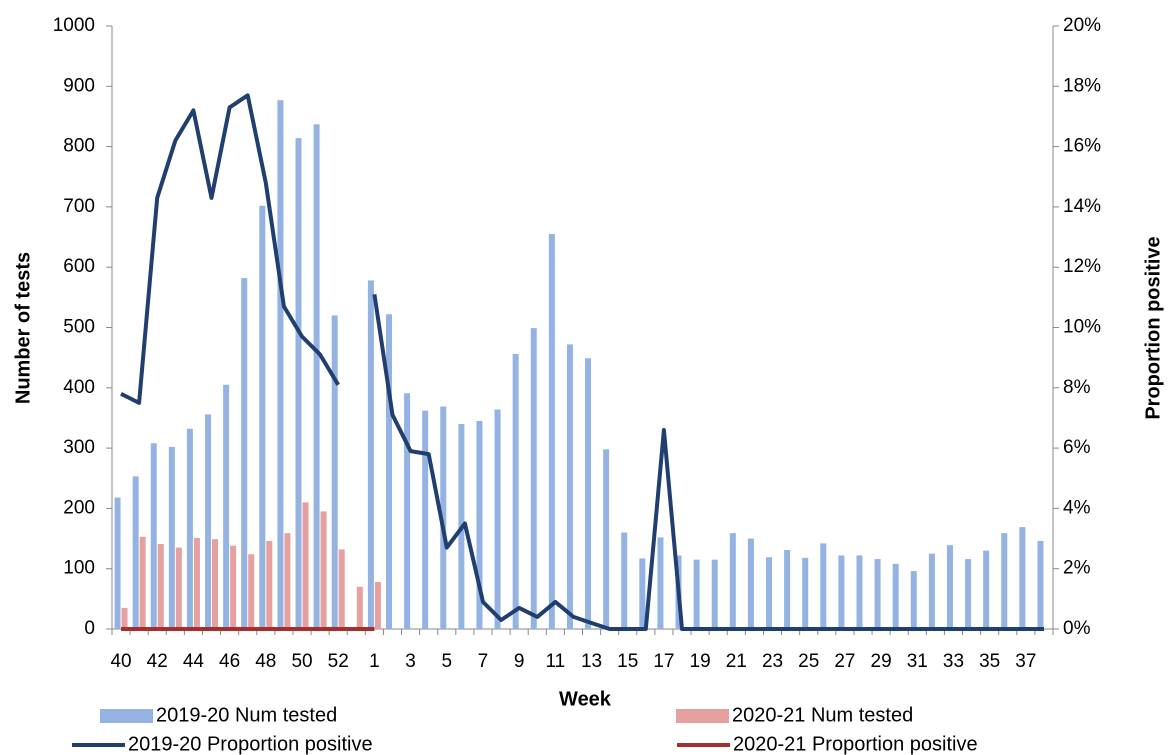 This screenshot has height=755, width=1169. Describe the element at coordinates (555, 661) in the screenshot. I see `x-tick-label: 11` at that location.